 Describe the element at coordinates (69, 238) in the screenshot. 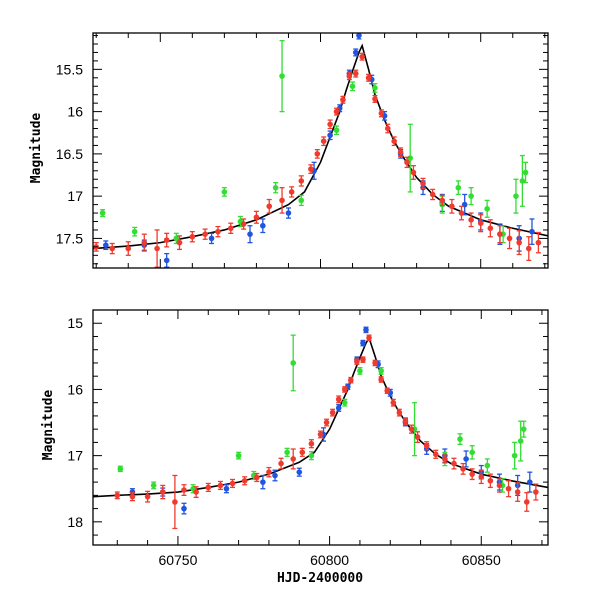

I see `y-tick-label: 17.5` at that location.